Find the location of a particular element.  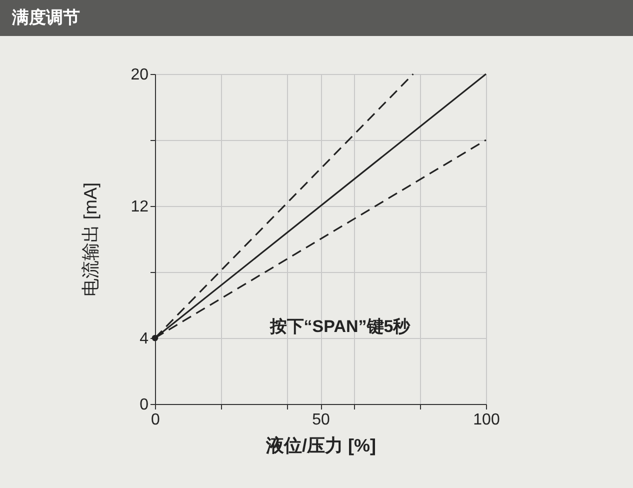

x-axis-title: 液位/压力 [%] is located at coordinates (320, 446).